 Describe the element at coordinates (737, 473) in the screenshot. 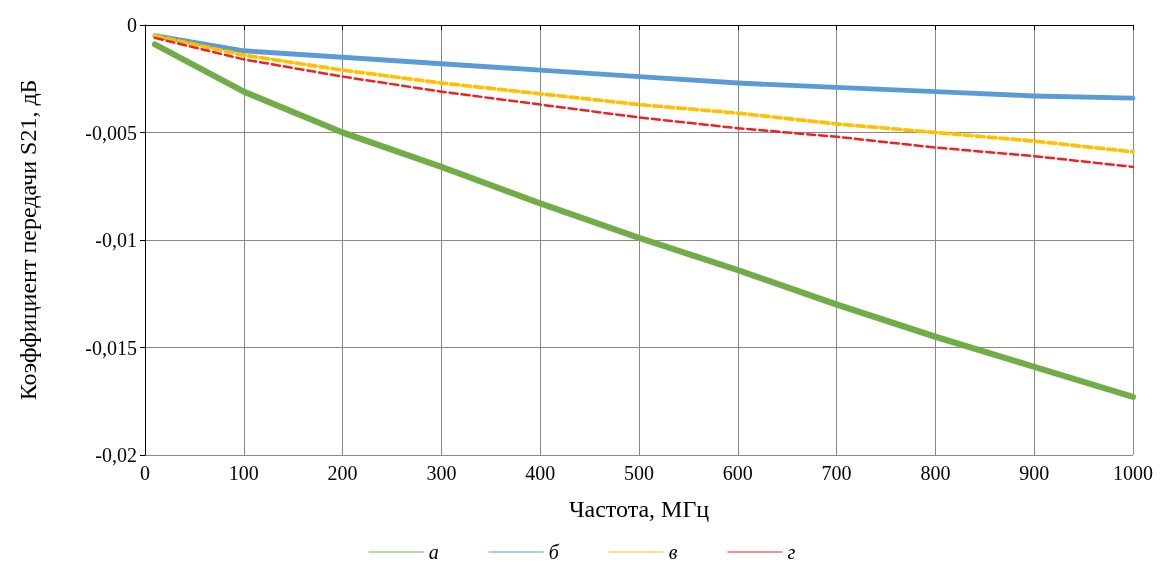

I see `x-tick-label: 600` at that location.